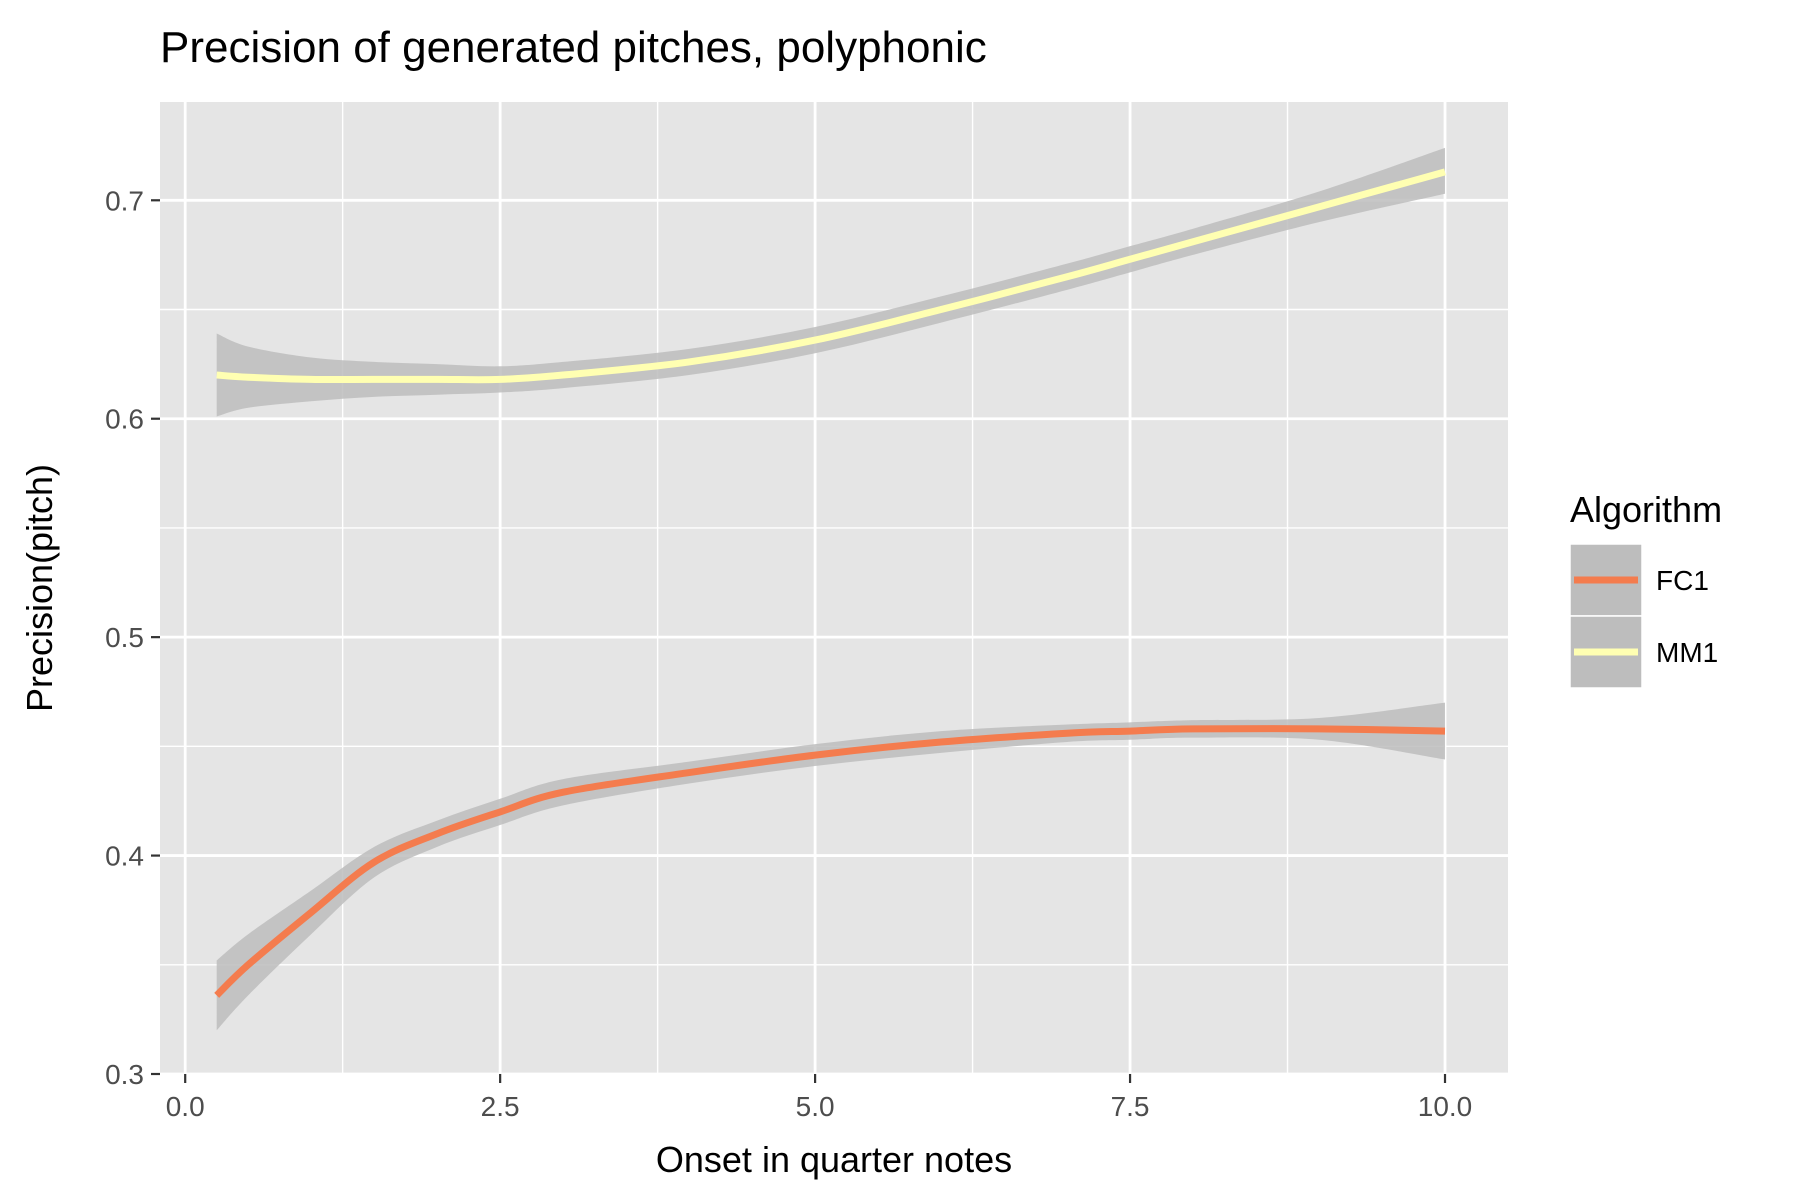 The width and height of the screenshot is (1800, 1200). What do you see at coordinates (39, 588) in the screenshot?
I see `y-axis-title: Precision(pitch)` at bounding box center [39, 588].